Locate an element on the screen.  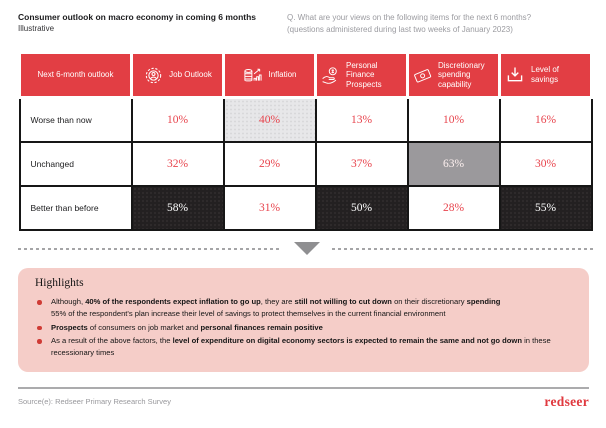
highlight-text-segment: Prospects is located at coordinates (69, 327).